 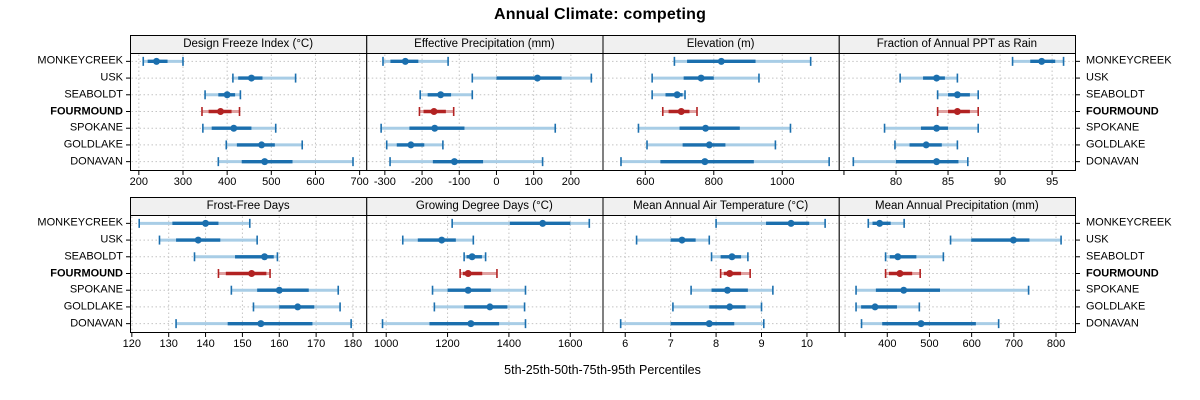 What do you see at coordinates (422, 182) in the screenshot?
I see `x-tick-label: -200` at bounding box center [422, 182].